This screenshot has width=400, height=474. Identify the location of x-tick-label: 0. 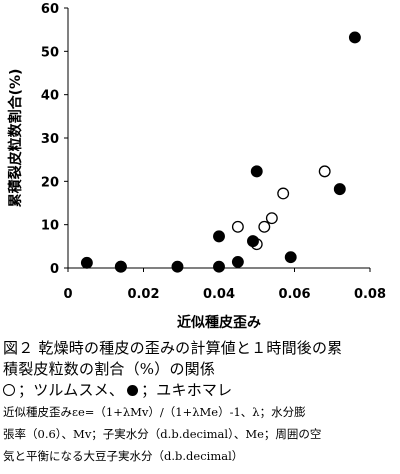
(67, 294).